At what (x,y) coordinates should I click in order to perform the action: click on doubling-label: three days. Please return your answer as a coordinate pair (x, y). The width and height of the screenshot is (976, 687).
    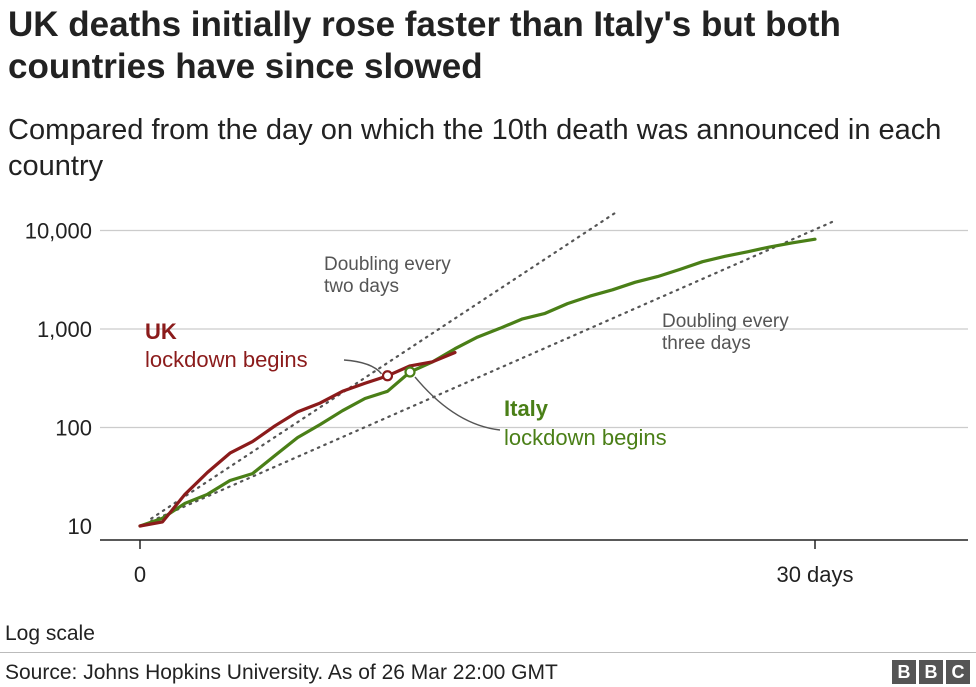
    Looking at the image, I should click on (706, 343).